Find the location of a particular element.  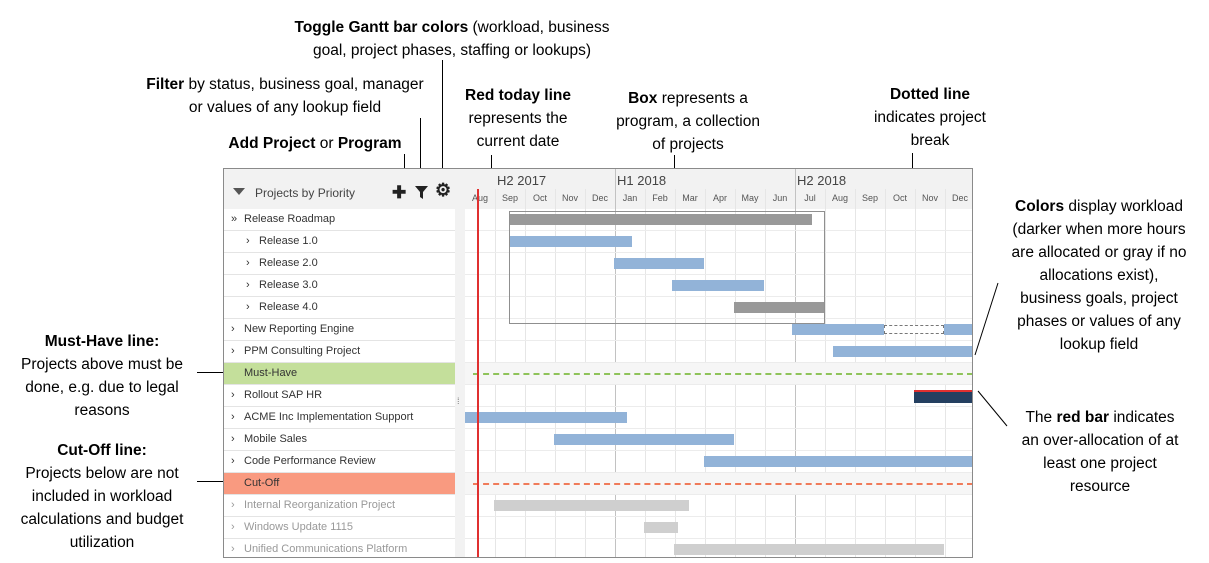

cut-off-line-row: Cut-Off is located at coordinates (339, 484).